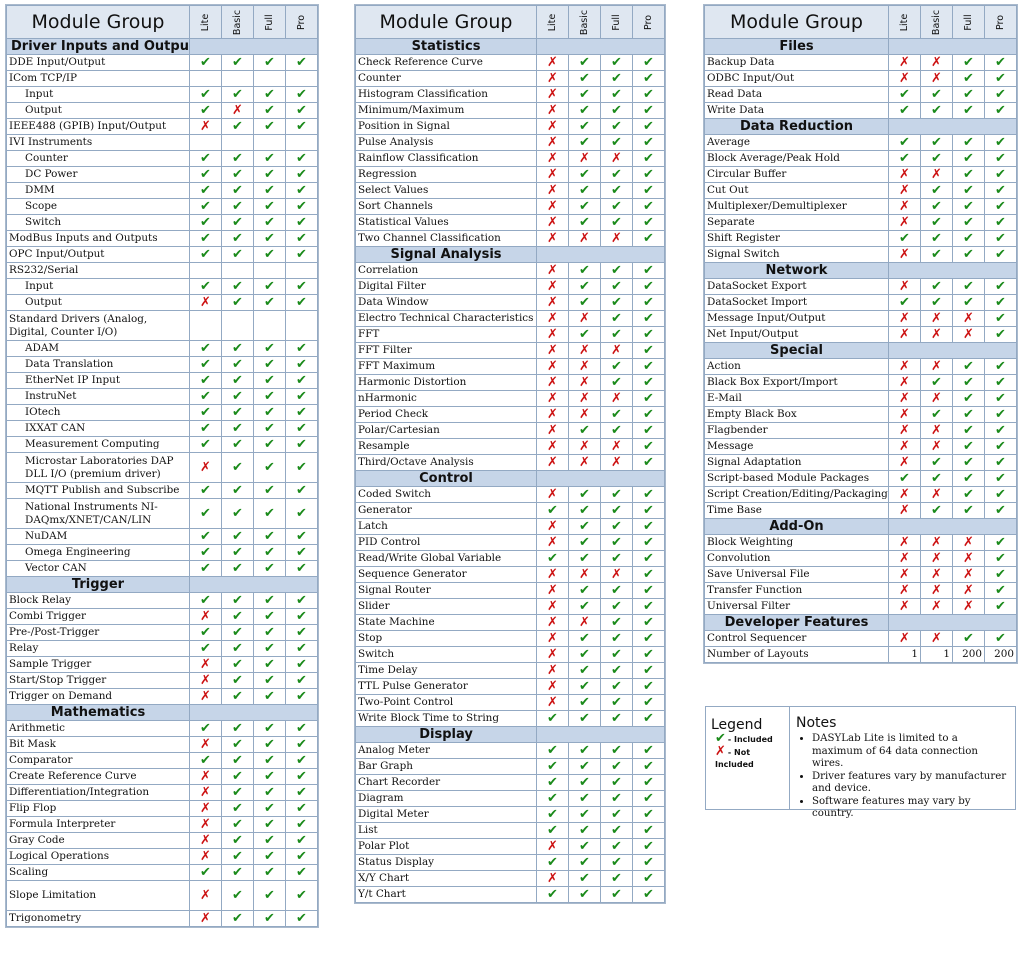 The height and width of the screenshot is (972, 1022). What do you see at coordinates (446, 302) in the screenshot?
I see `module-name: Data Window` at bounding box center [446, 302].